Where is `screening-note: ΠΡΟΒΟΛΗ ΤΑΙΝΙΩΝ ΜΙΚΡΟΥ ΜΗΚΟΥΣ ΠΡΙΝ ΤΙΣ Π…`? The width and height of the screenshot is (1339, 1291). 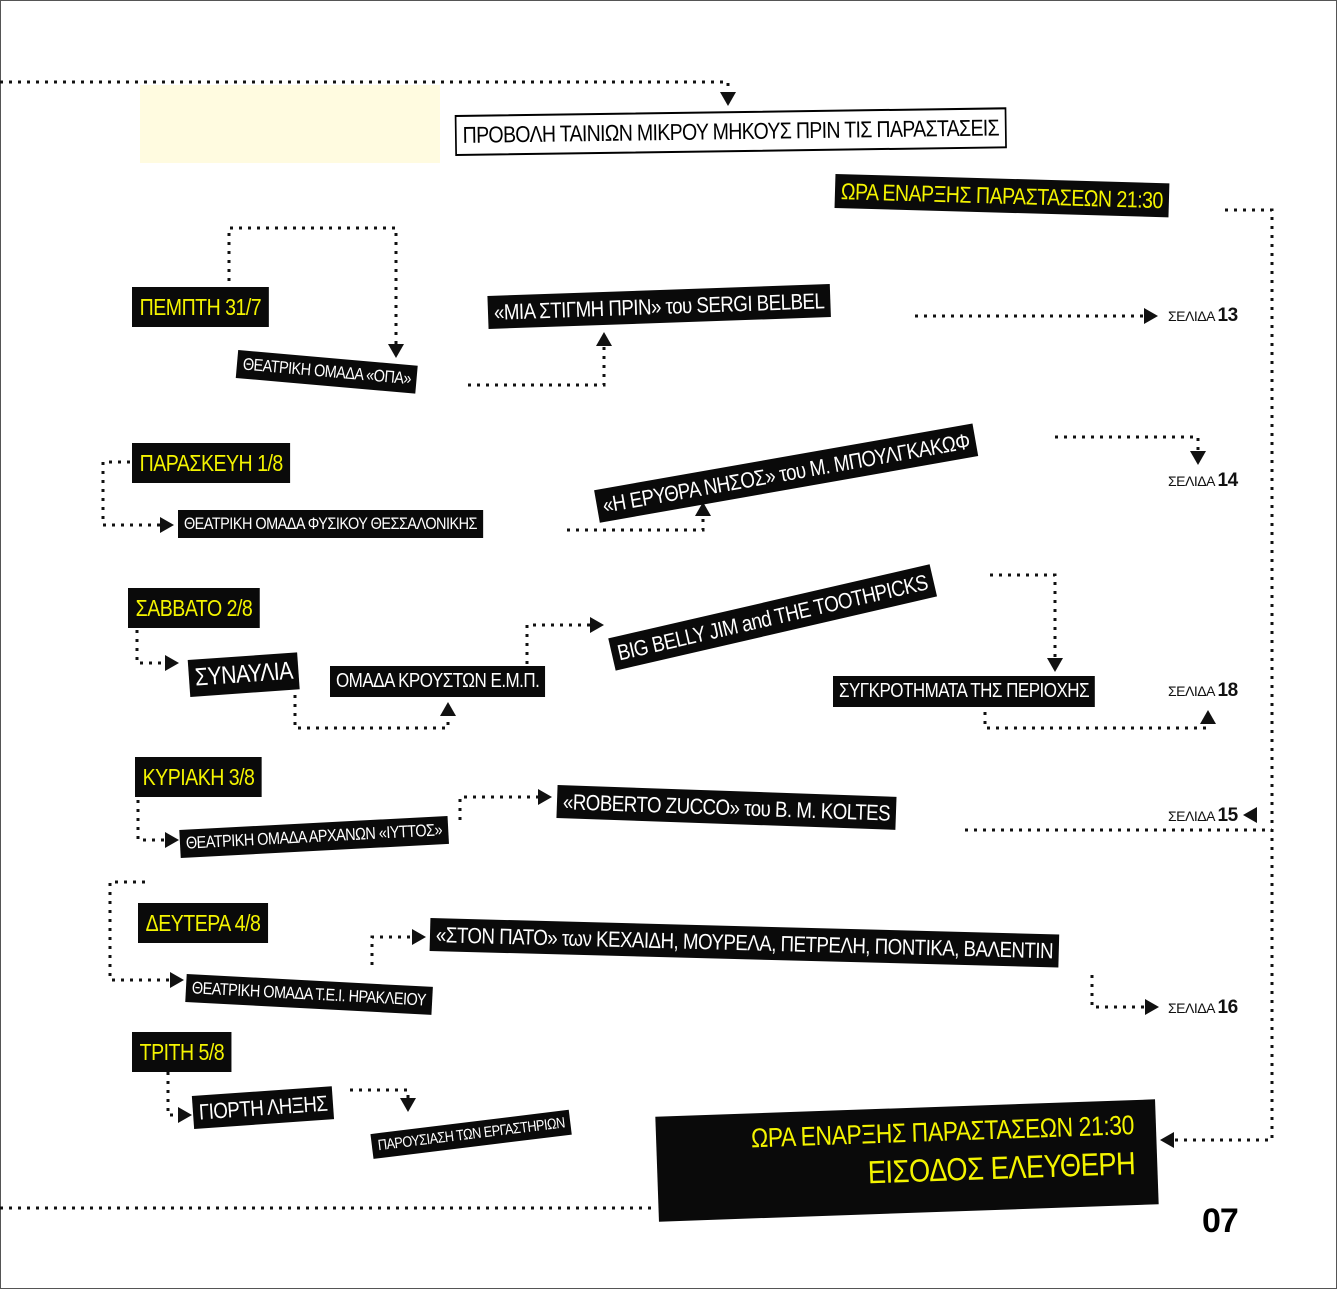 screening-note: ΠΡΟΒΟΛΗ ΤΑΙΝΙΩΝ ΜΙΚΡΟΥ ΜΗΚΟΥΣ ΠΡΙΝ ΤΙΣ Π… is located at coordinates (730, 131).